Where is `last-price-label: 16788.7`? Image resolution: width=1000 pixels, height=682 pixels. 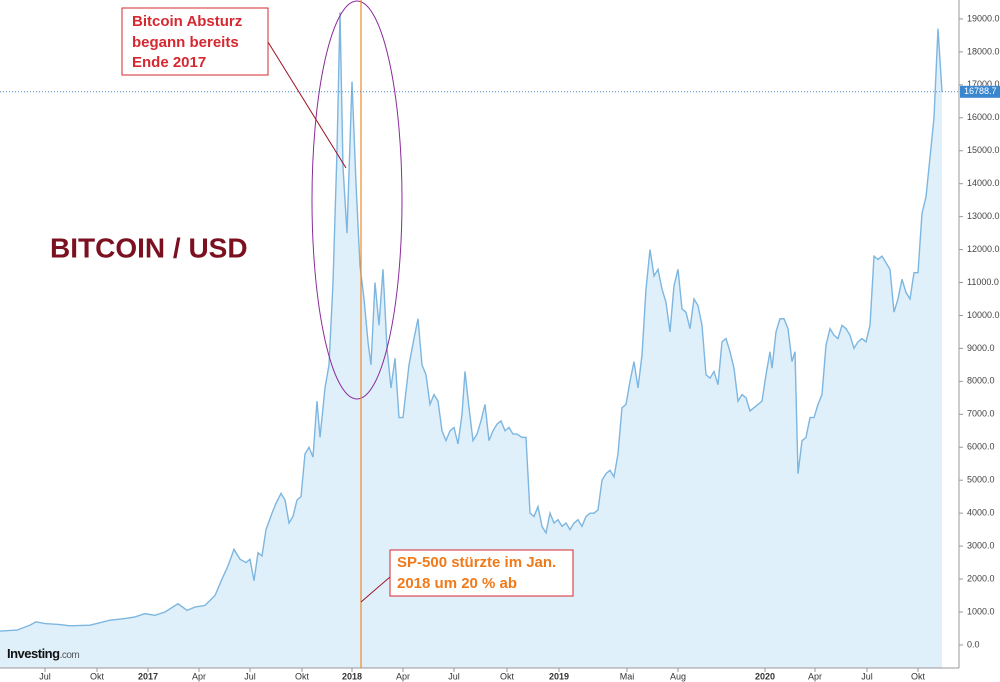 last-price-label: 16788.7 is located at coordinates (980, 91).